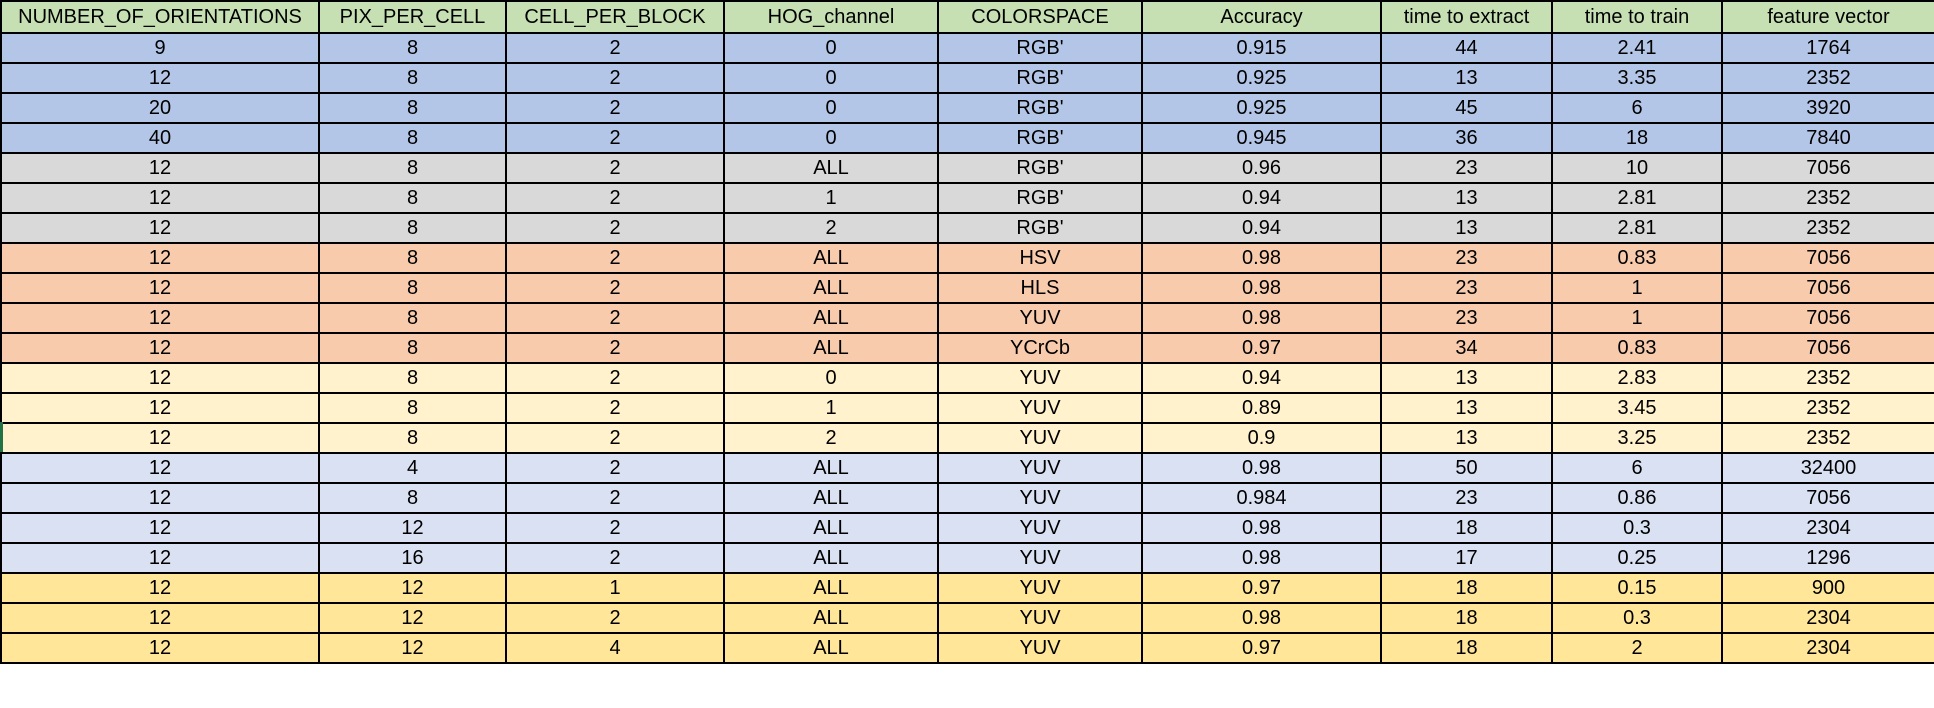 This screenshot has height=708, width=1934. What do you see at coordinates (1261, 378) in the screenshot?
I see `cell-accuracy: 0.94` at bounding box center [1261, 378].